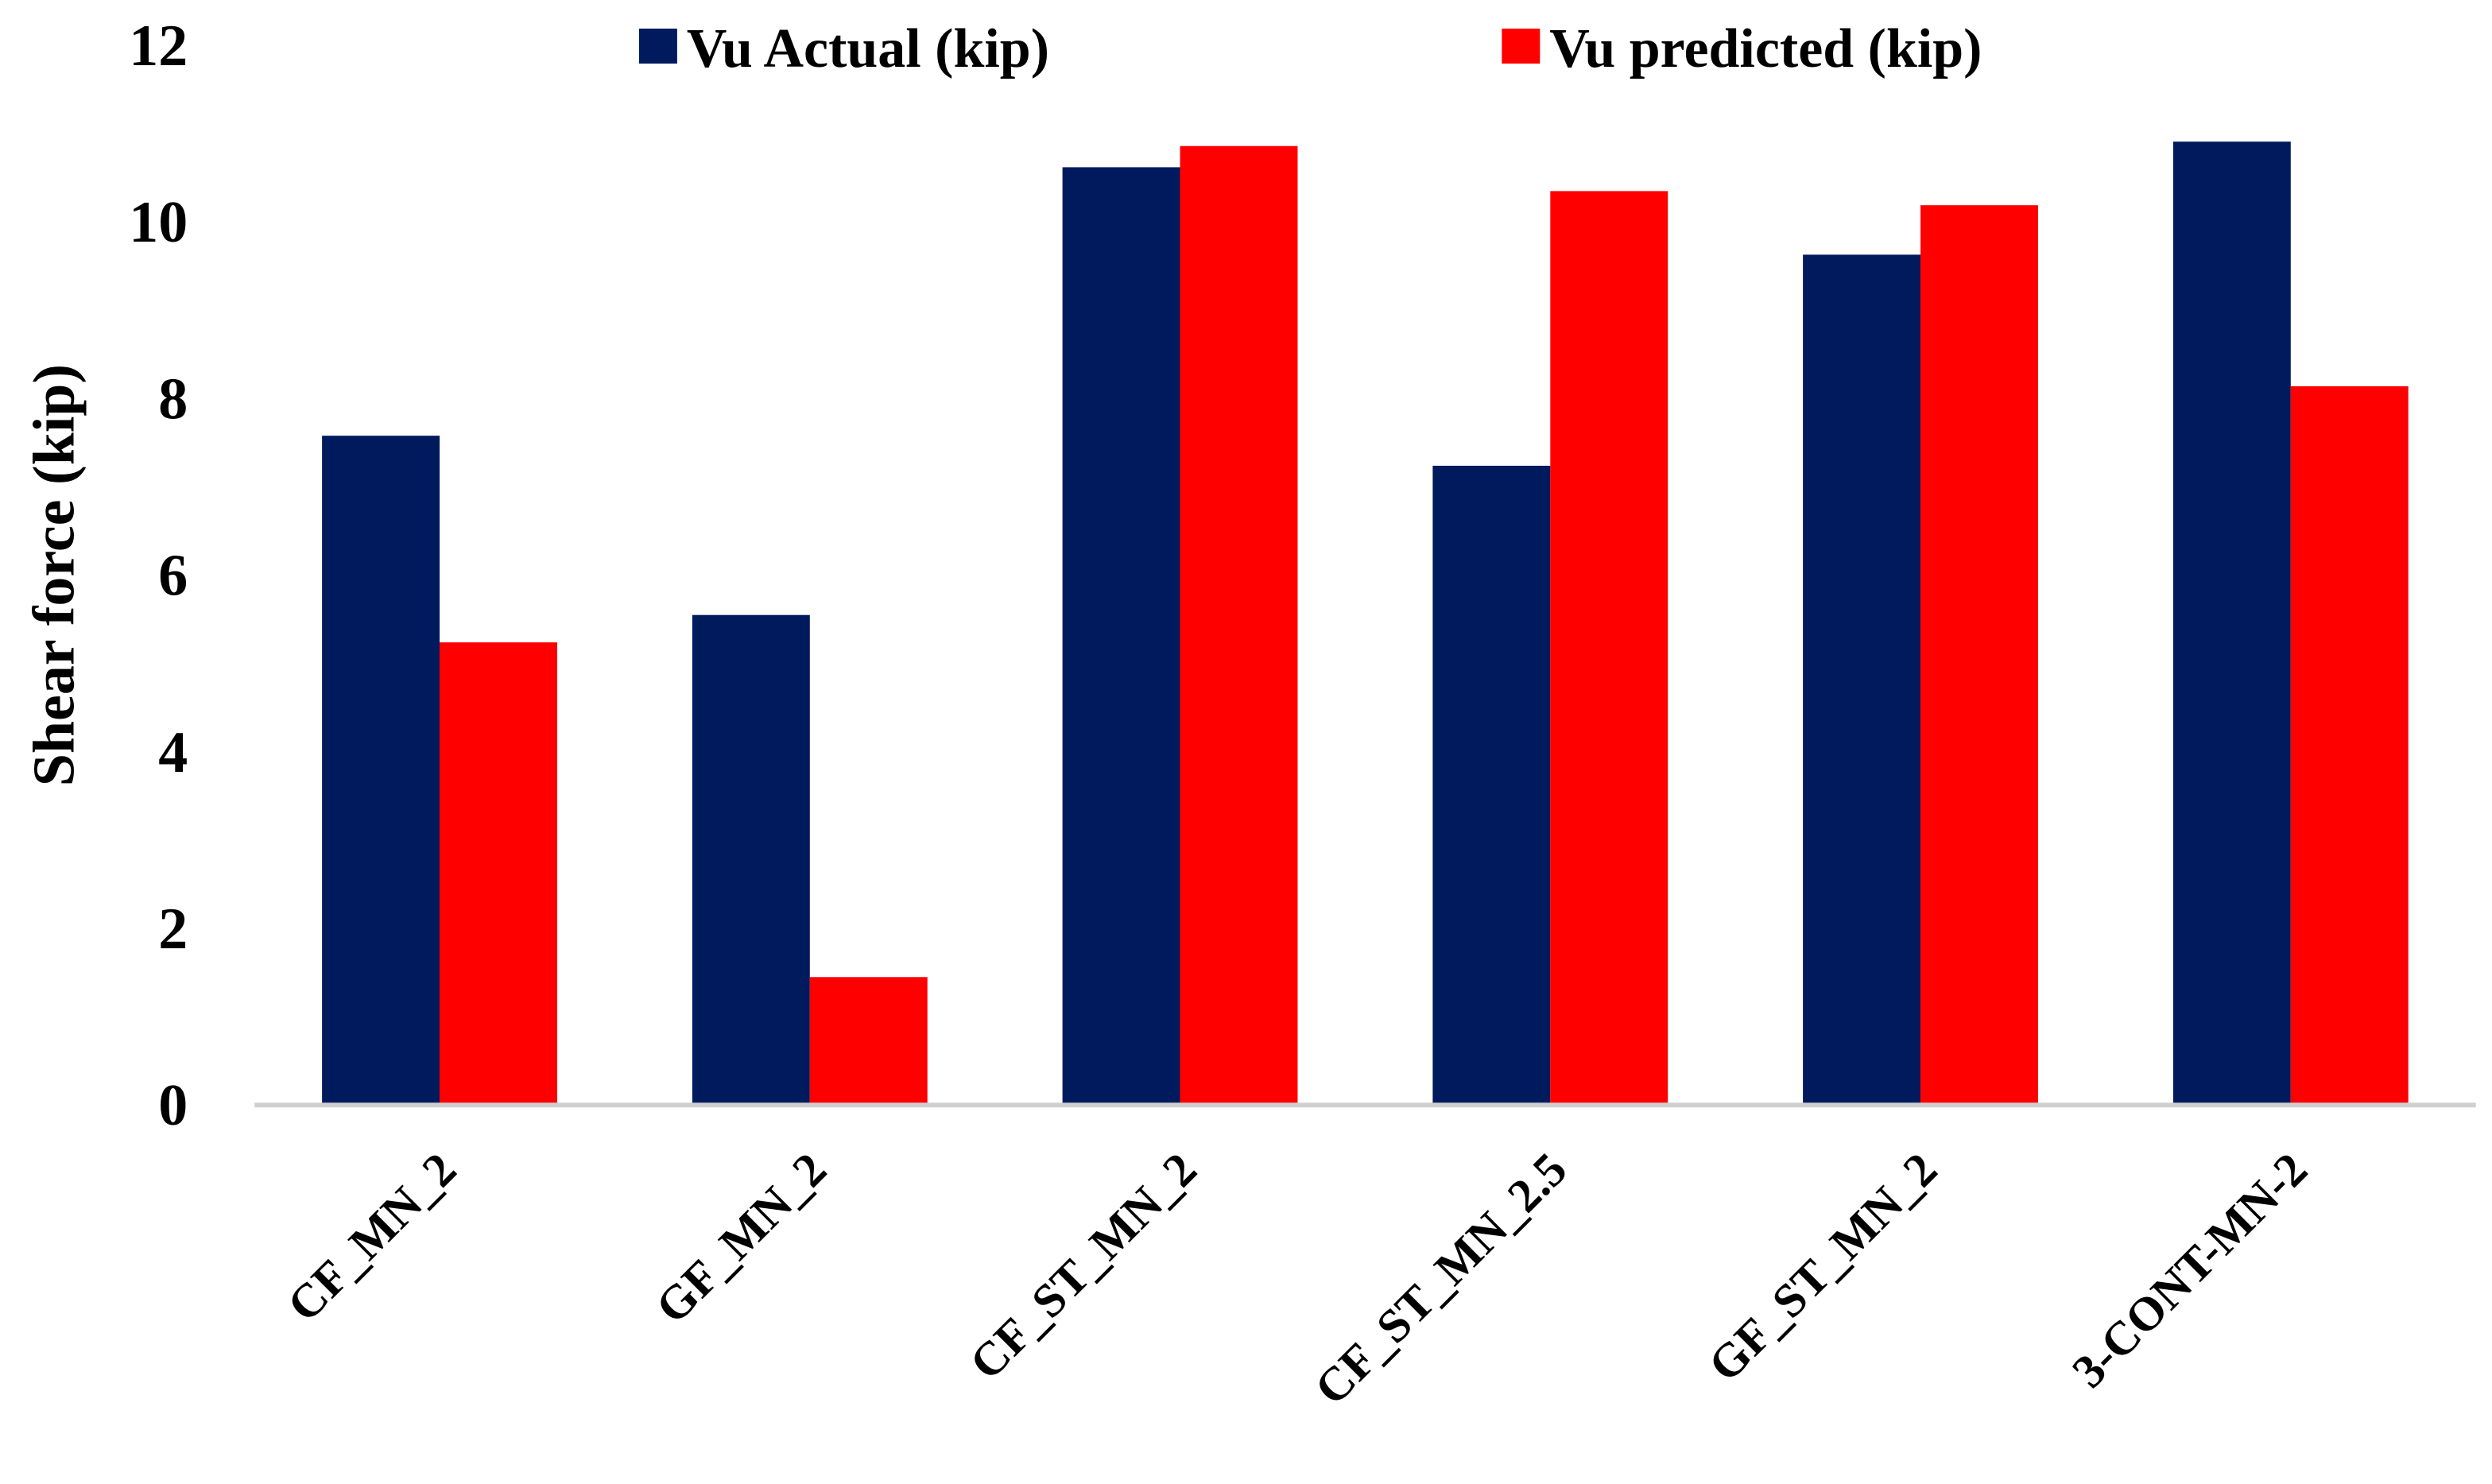  Describe the element at coordinates (173, 399) in the screenshot. I see `y-tick-label: 8` at that location.